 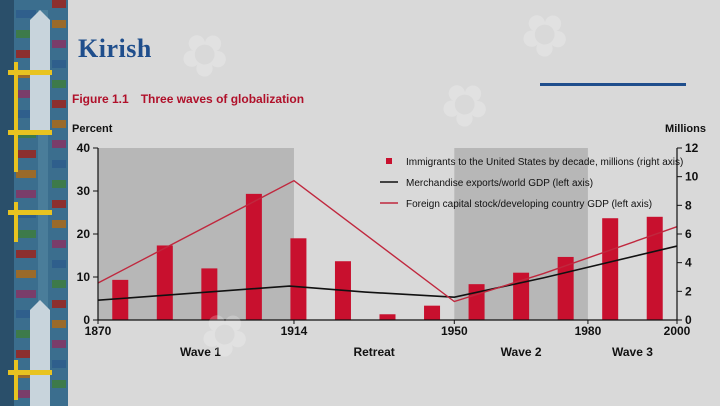 What do you see at coordinates (389, 161) in the screenshot?
I see `legend-bar-swatch` at bounding box center [389, 161].